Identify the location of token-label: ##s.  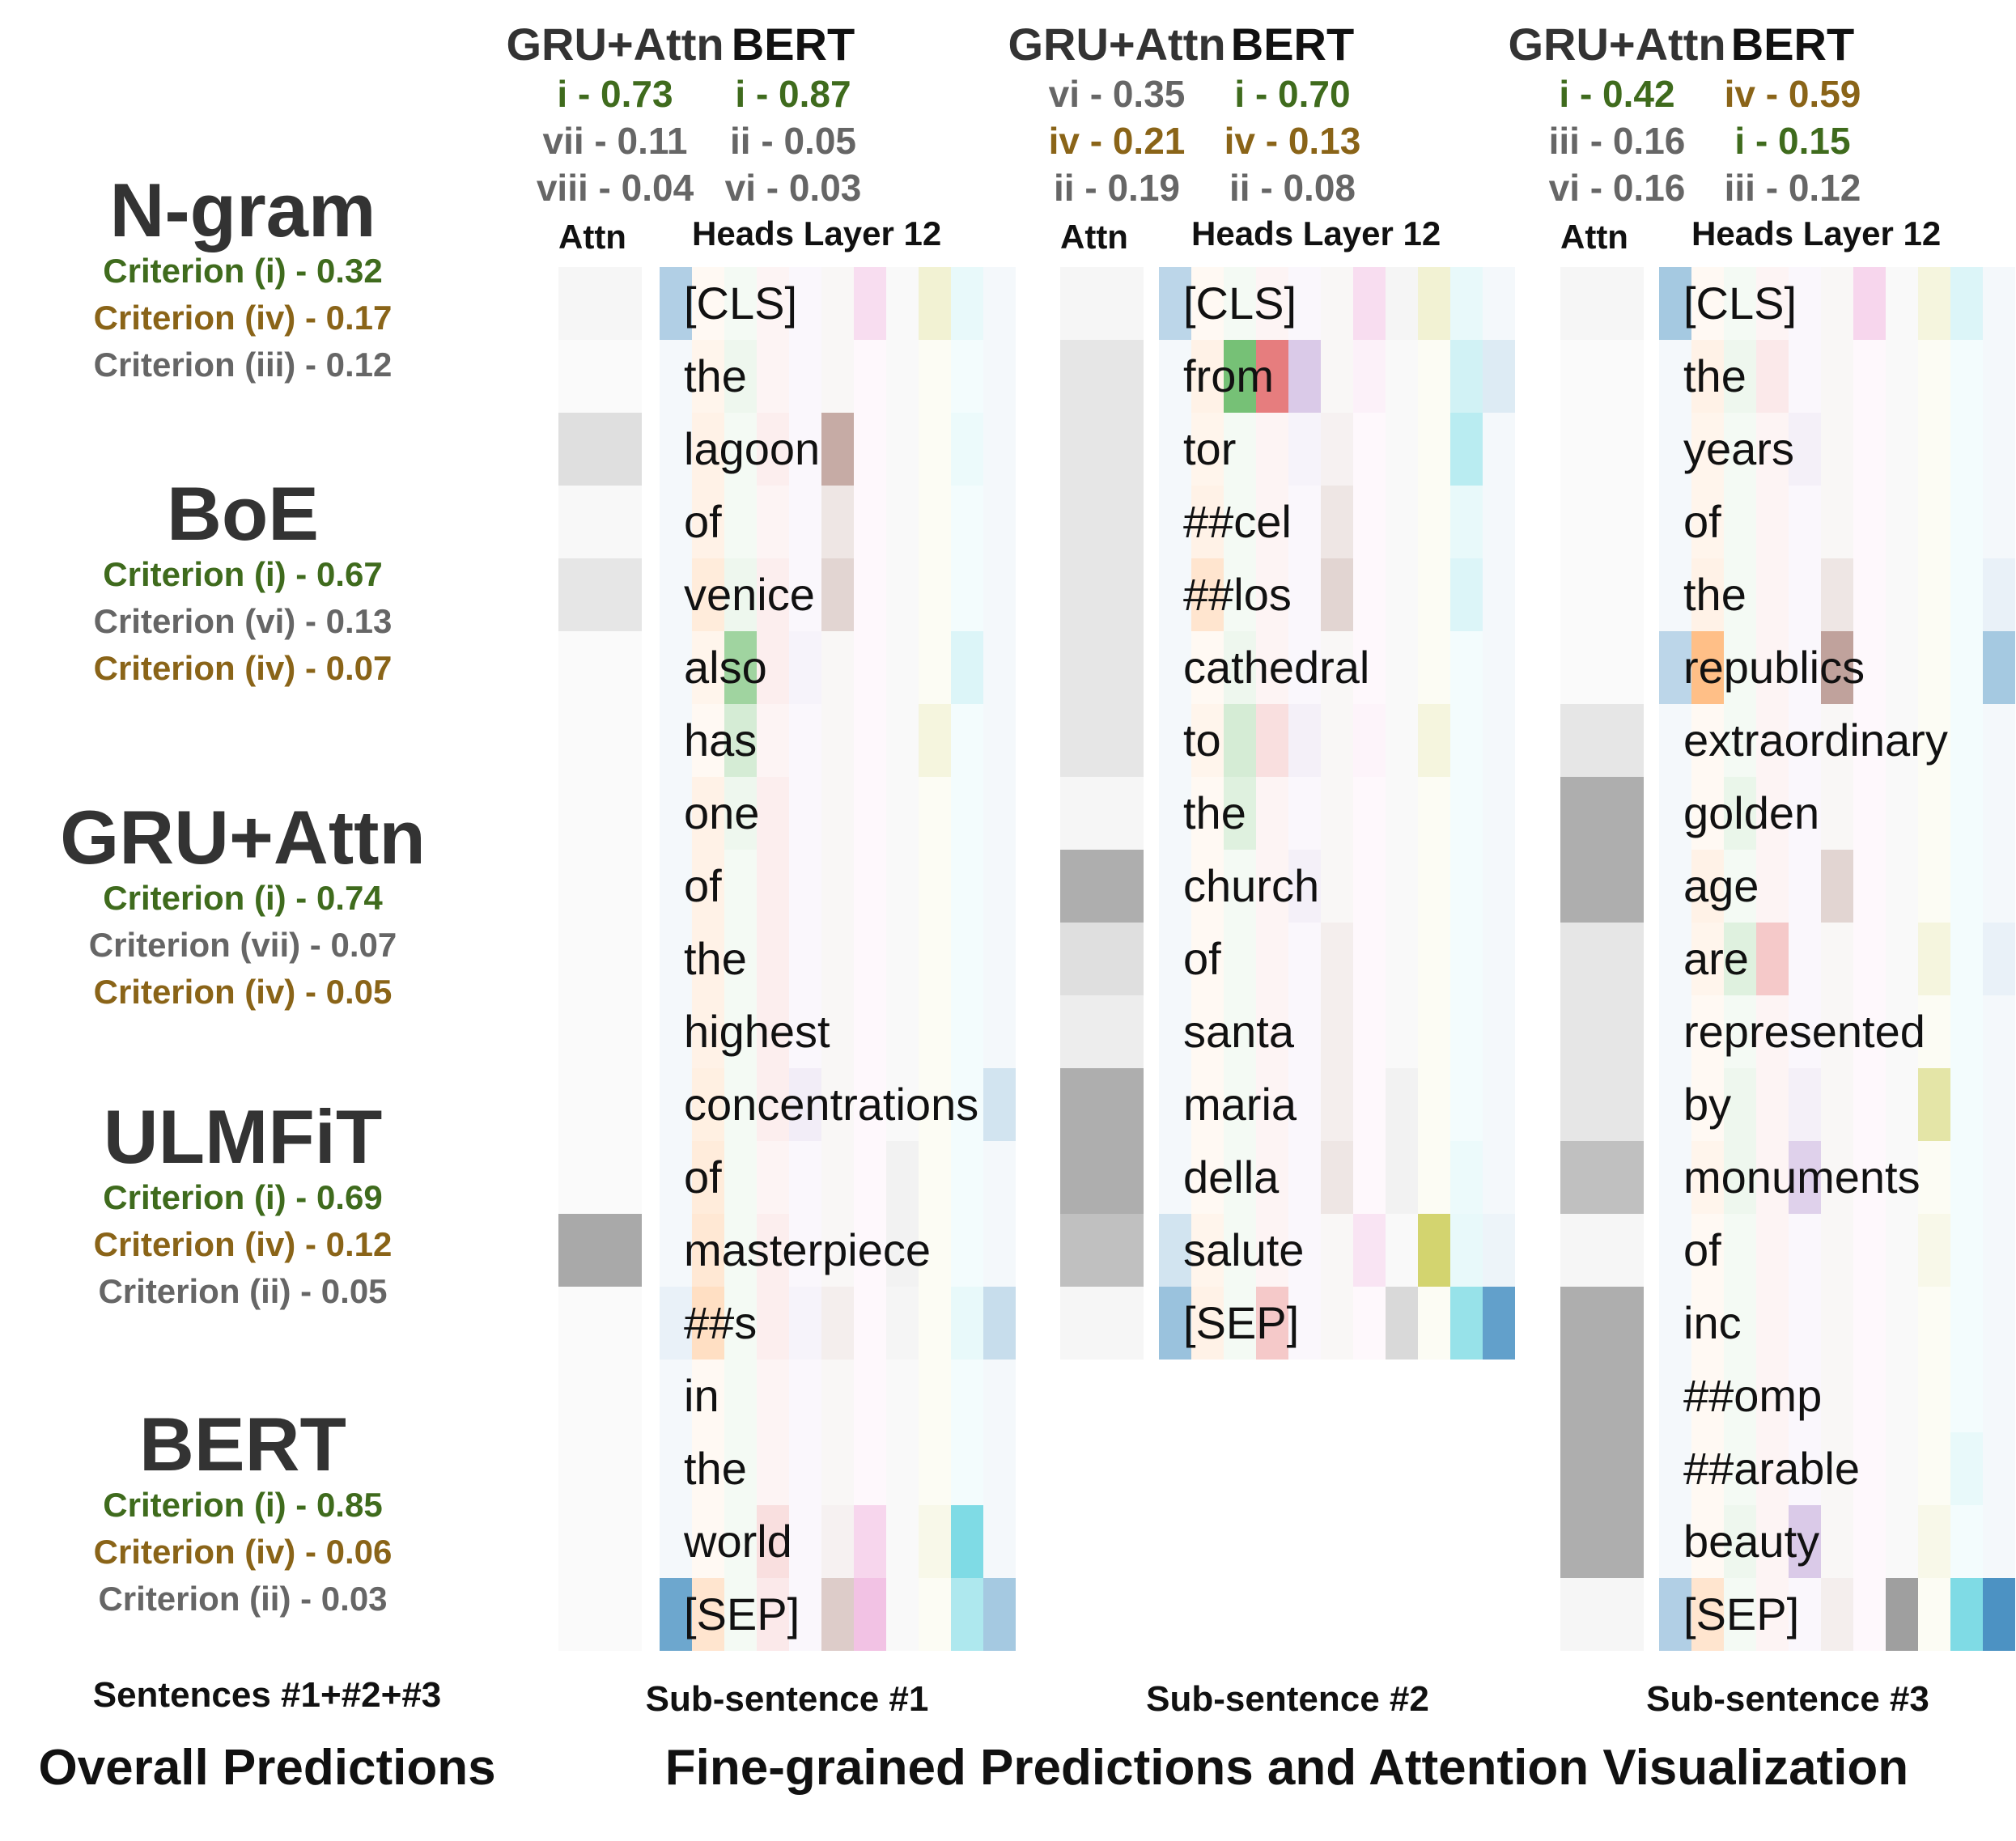
(721, 1322).